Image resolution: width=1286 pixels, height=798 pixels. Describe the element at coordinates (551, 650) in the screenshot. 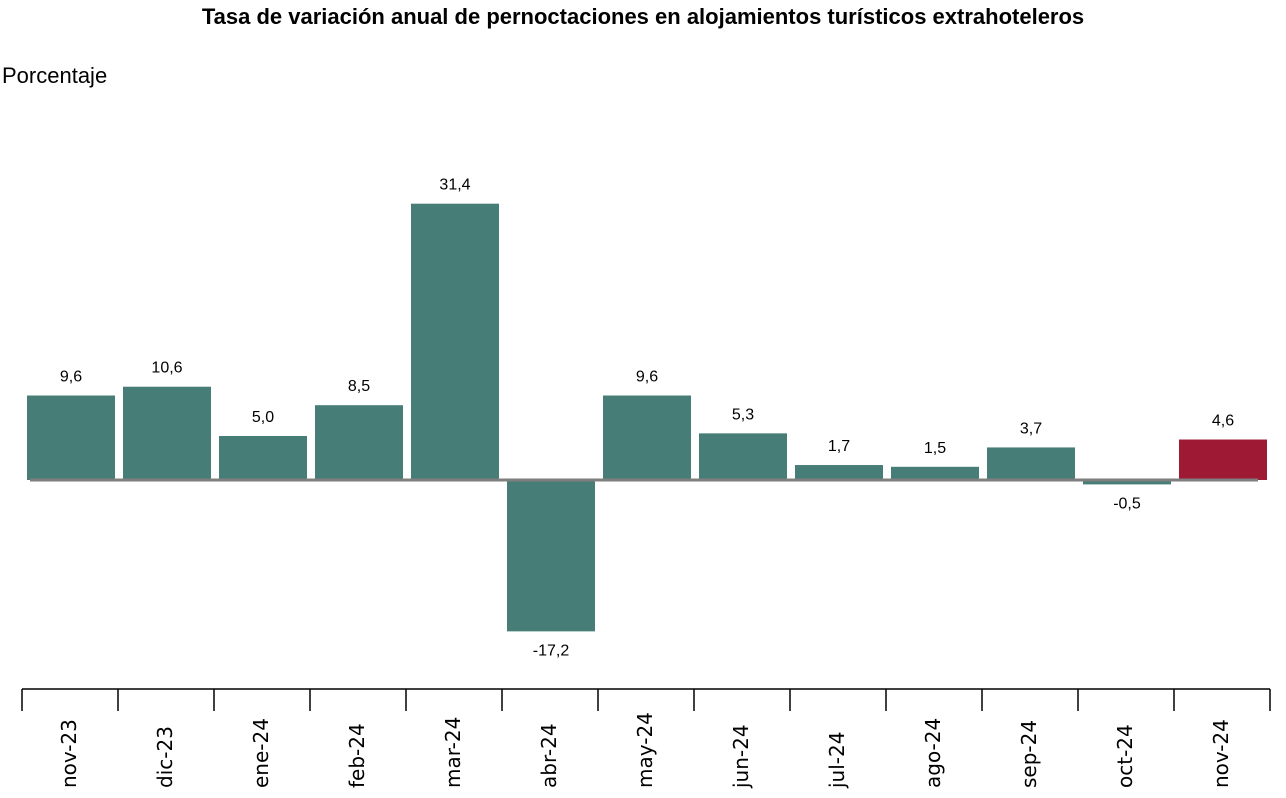

I see `value-label-abr-24: -17,2` at that location.